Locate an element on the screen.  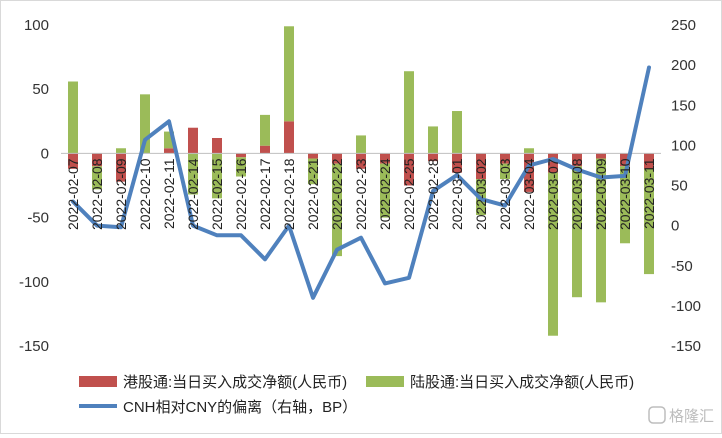
watermark: 格隆汇 is located at coordinates (681, 415).